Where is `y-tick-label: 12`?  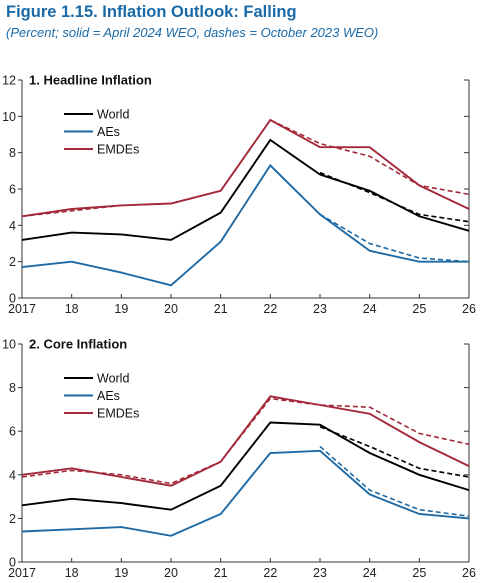
y-tick-label: 12 is located at coordinates (9, 81).